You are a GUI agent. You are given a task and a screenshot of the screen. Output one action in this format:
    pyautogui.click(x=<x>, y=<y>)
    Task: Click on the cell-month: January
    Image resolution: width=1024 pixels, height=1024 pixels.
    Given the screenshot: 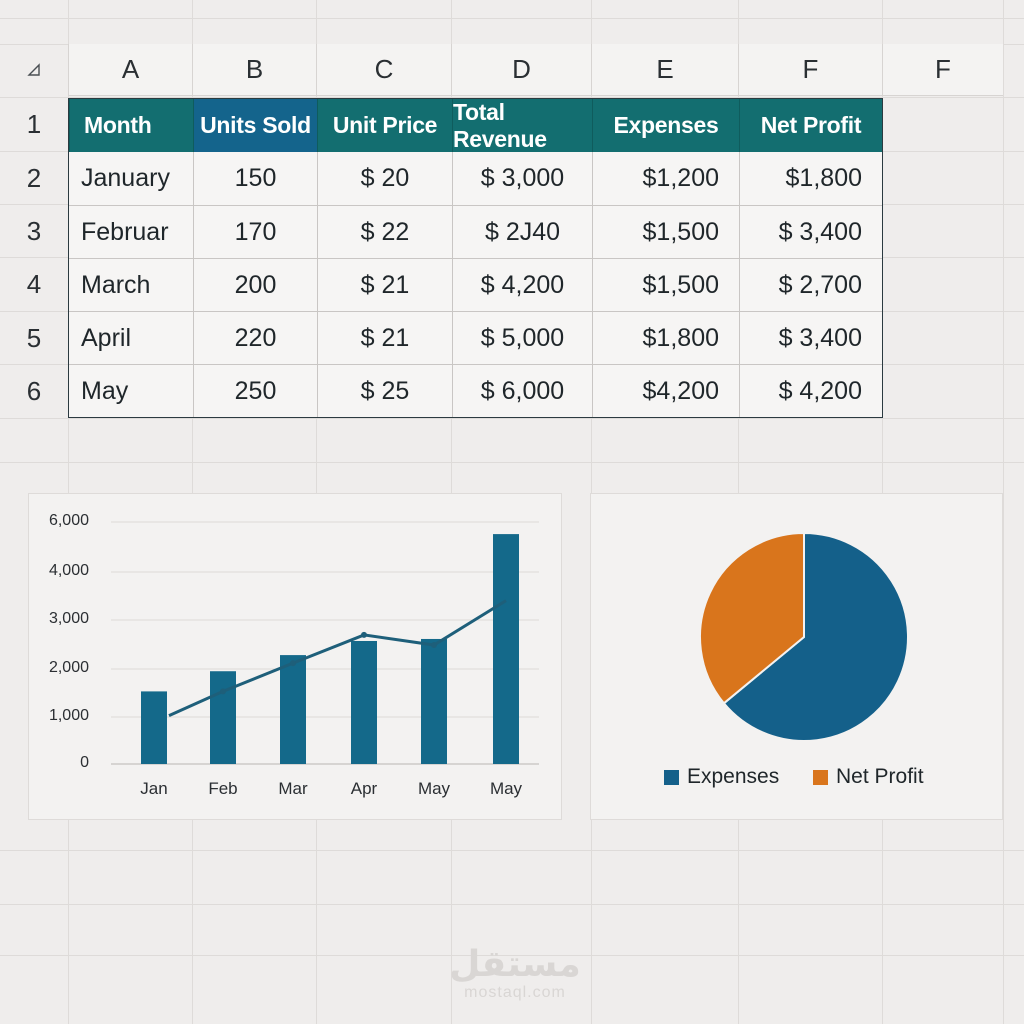 What is the action you would take?
    pyautogui.click(x=125, y=178)
    